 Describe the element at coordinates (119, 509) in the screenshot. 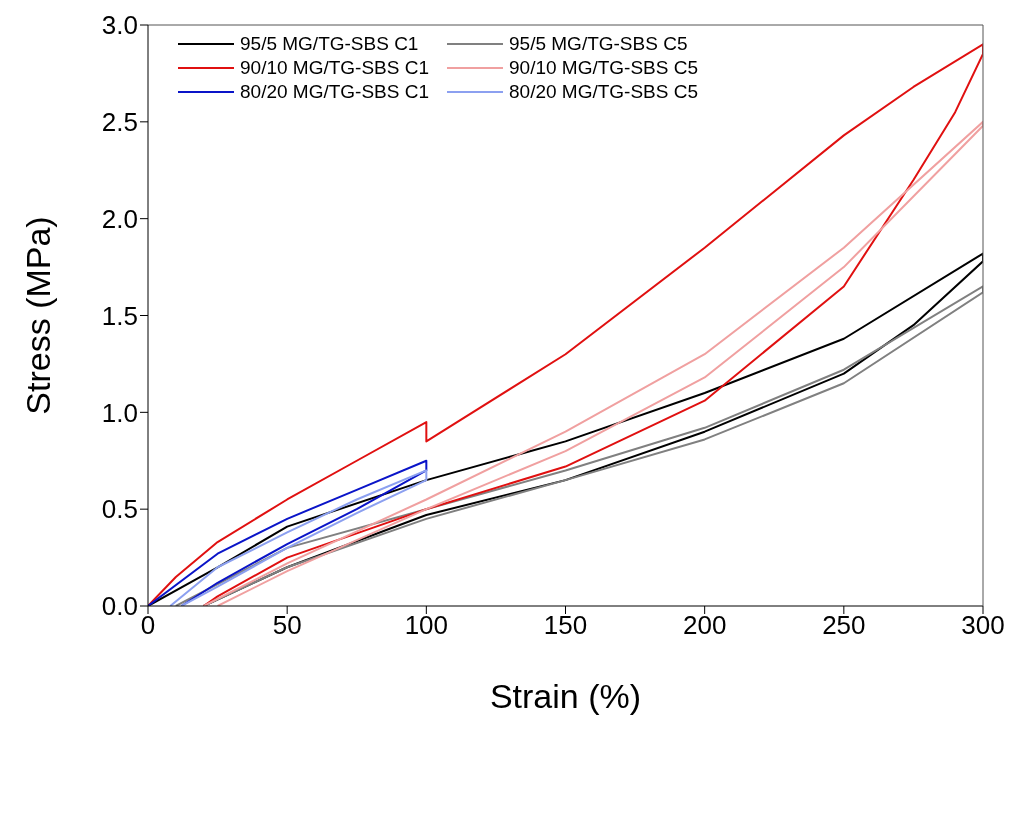

I see `y-tick-label: 0.5` at that location.